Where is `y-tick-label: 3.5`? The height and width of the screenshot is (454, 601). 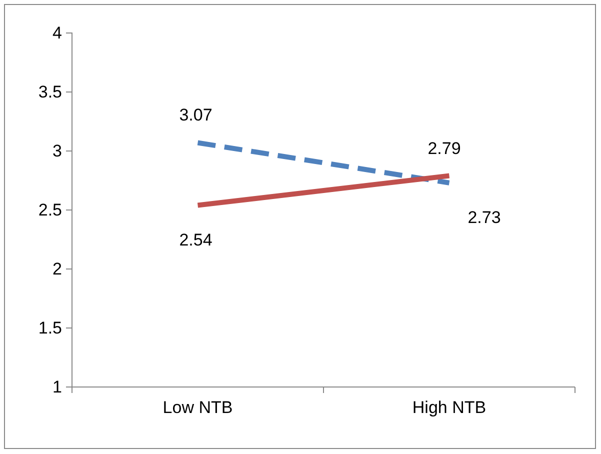
y-tick-label: 3.5 is located at coordinates (50, 92).